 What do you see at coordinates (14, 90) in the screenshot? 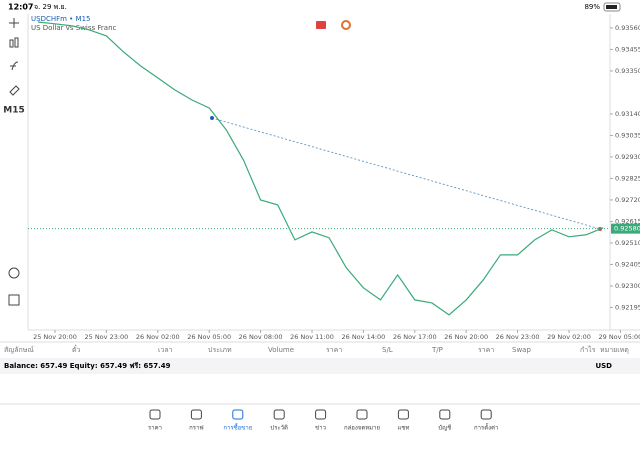
I see `objects-tool` at bounding box center [14, 90].